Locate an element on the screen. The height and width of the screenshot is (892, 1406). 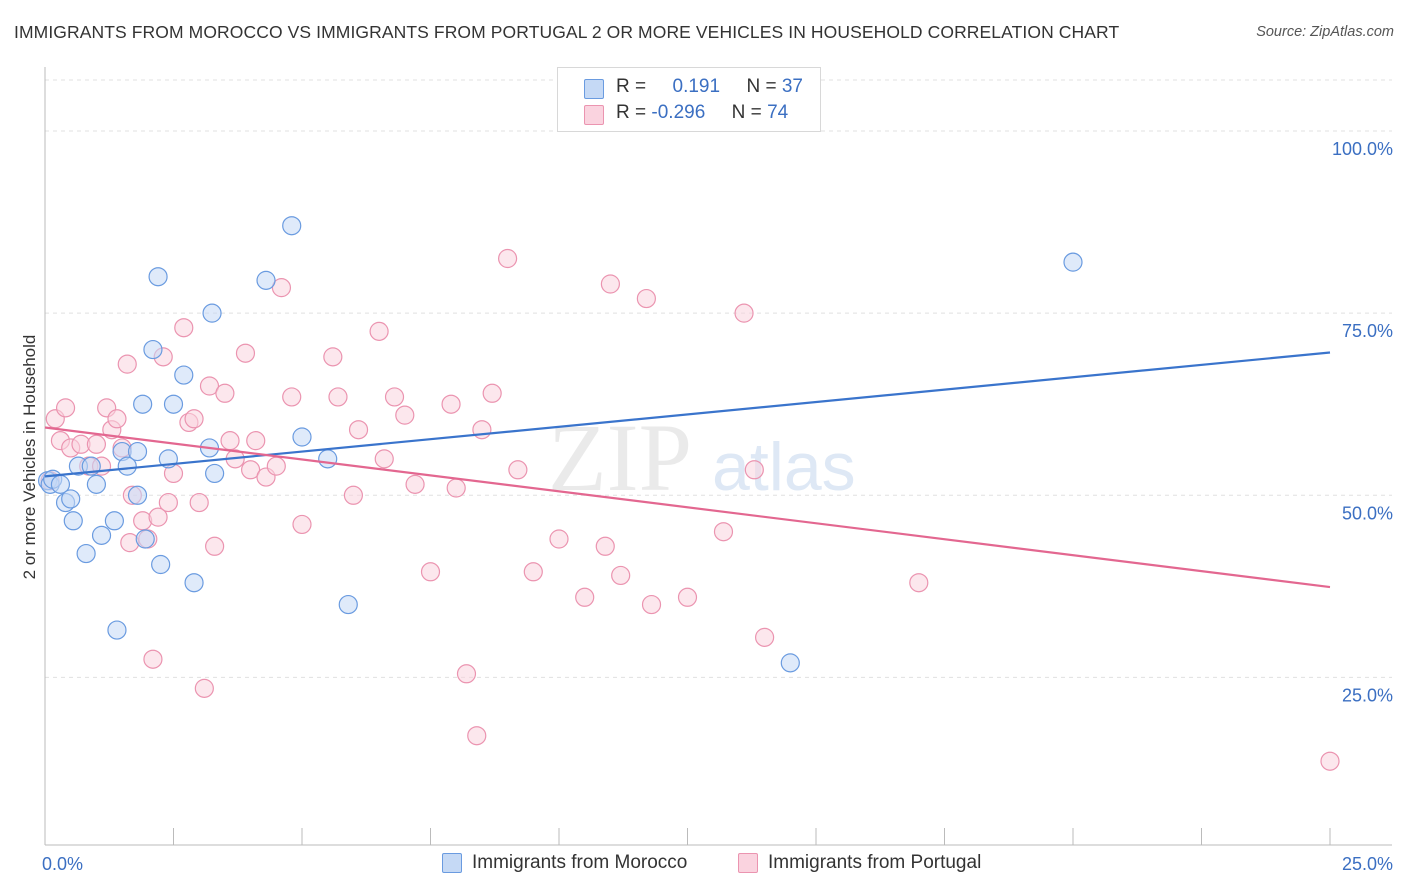
trend-line-morocco is located at coordinates (687, 414).